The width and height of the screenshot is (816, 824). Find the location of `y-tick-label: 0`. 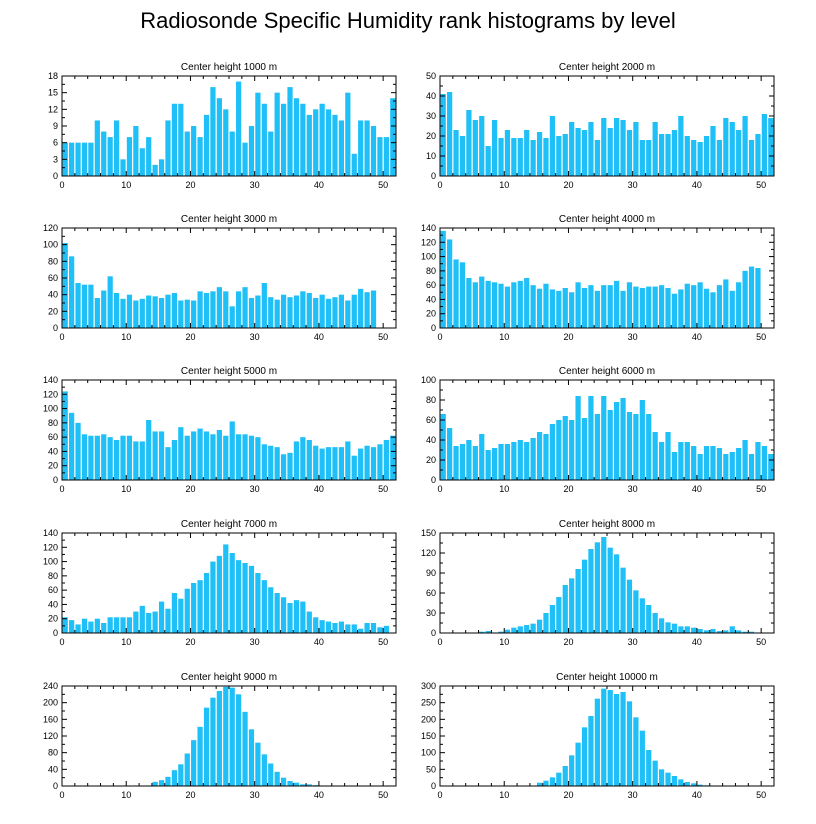

y-tick-label: 0 is located at coordinates (55, 786).